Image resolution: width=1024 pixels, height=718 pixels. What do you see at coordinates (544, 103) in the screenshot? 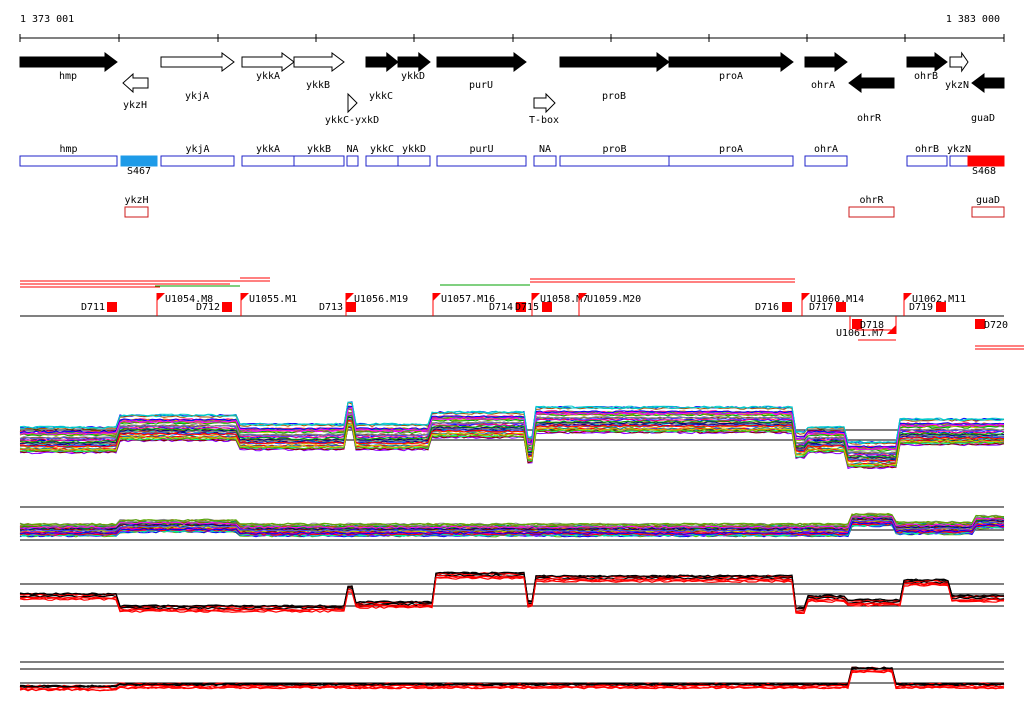
I see `feature-marker-T-box` at bounding box center [544, 103].